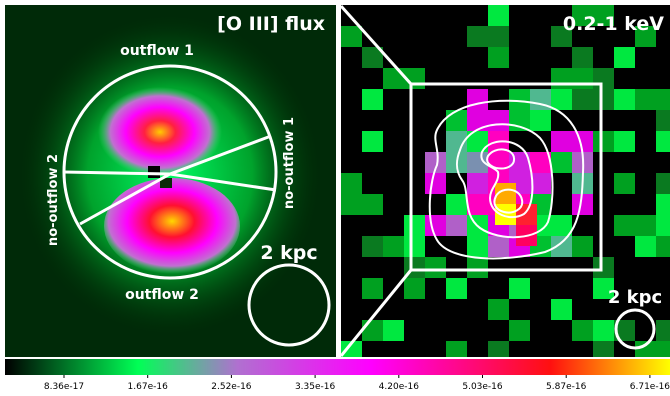 This screenshot has width=670, height=396. I want to click on left-panel-title: [O III] flux, so click(271, 24).